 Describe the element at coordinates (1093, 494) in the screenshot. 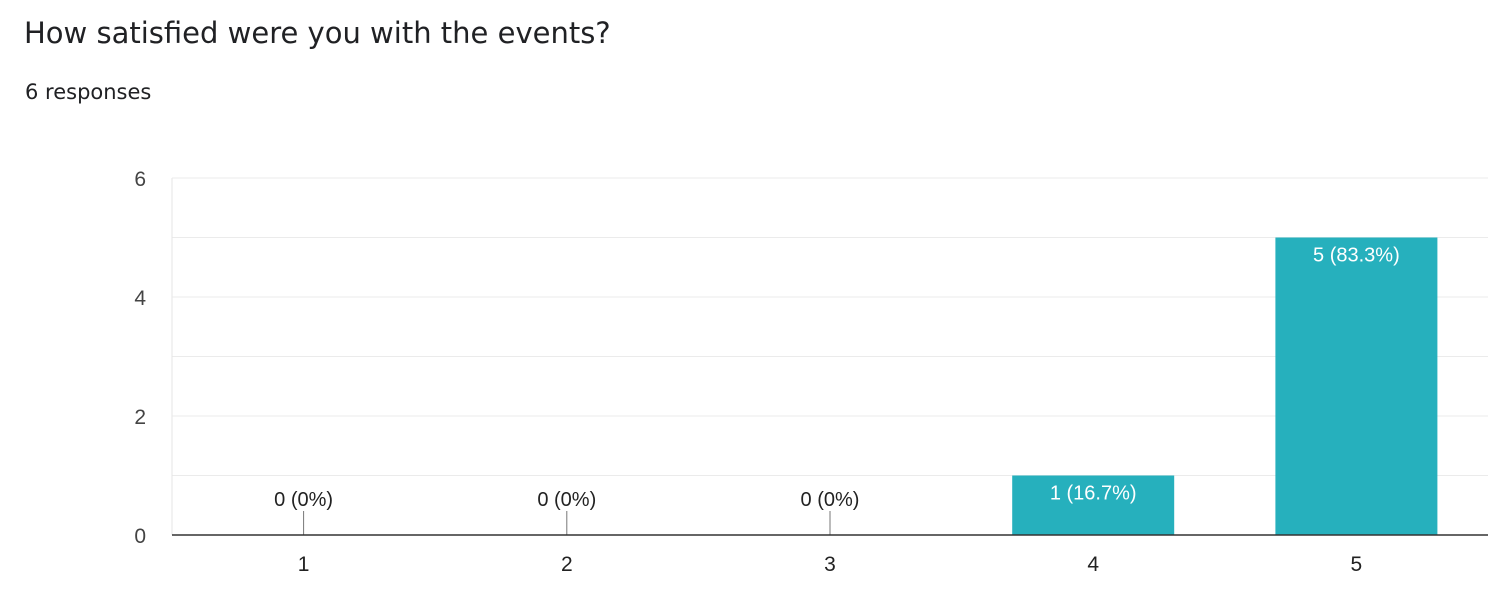

I see `data-label: 1 (16.7%)` at that location.